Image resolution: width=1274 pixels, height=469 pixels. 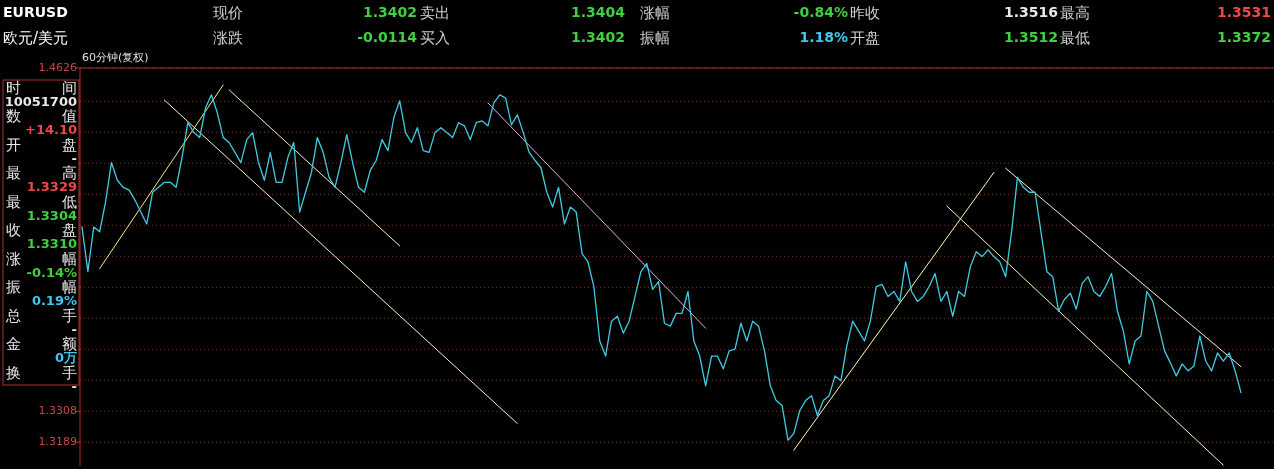 What do you see at coordinates (57, 442) in the screenshot?
I see `y-tick-label: 1.3189` at bounding box center [57, 442].